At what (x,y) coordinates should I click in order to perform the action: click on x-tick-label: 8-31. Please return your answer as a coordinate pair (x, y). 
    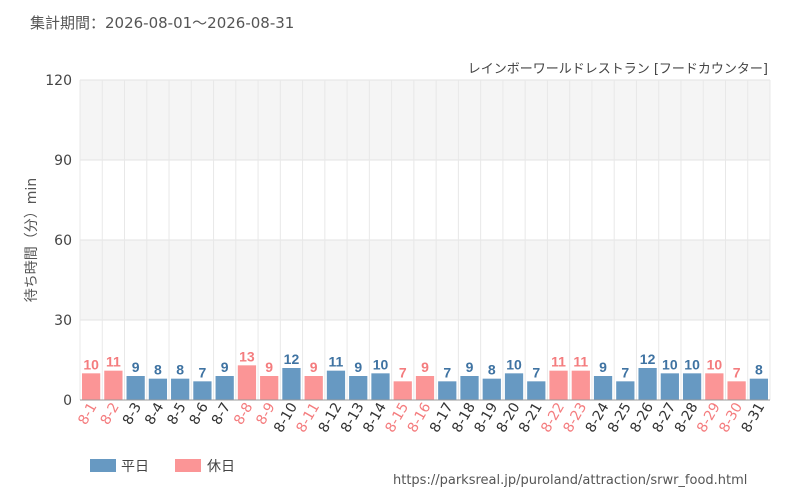
    Looking at the image, I should click on (754, 418).